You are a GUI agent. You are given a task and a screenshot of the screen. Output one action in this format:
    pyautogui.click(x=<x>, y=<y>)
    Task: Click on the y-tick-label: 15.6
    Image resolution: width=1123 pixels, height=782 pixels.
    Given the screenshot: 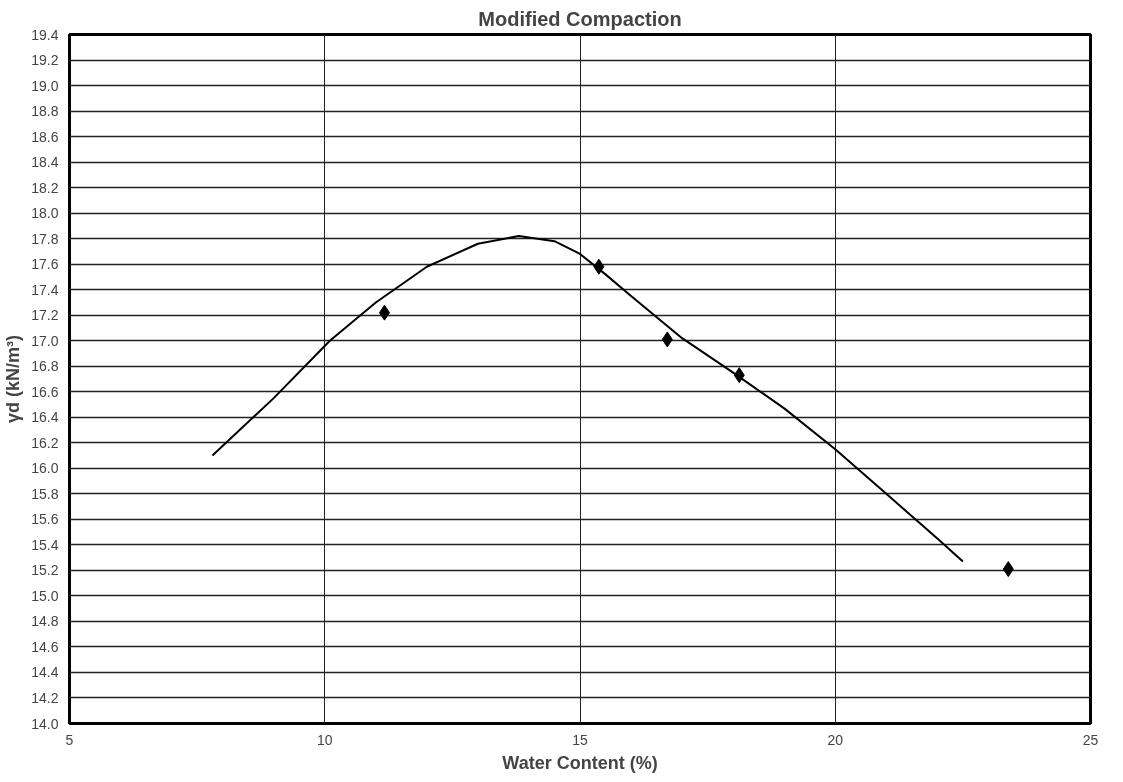 What is the action you would take?
    pyautogui.click(x=45, y=519)
    